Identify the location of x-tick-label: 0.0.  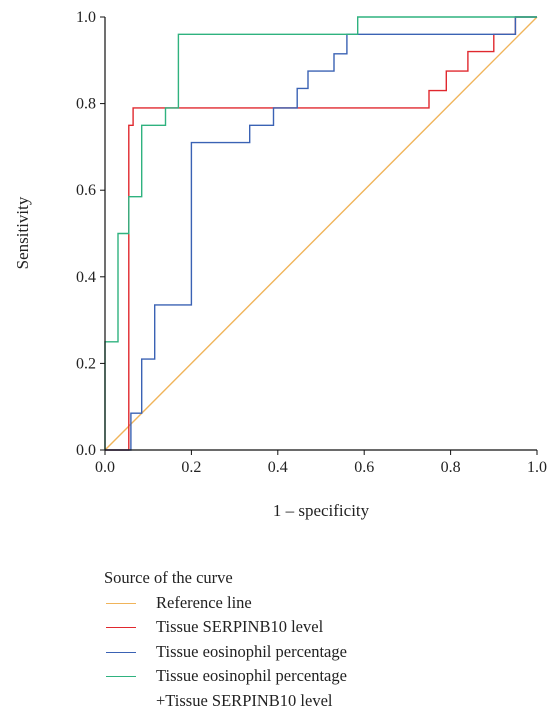
(105, 467).